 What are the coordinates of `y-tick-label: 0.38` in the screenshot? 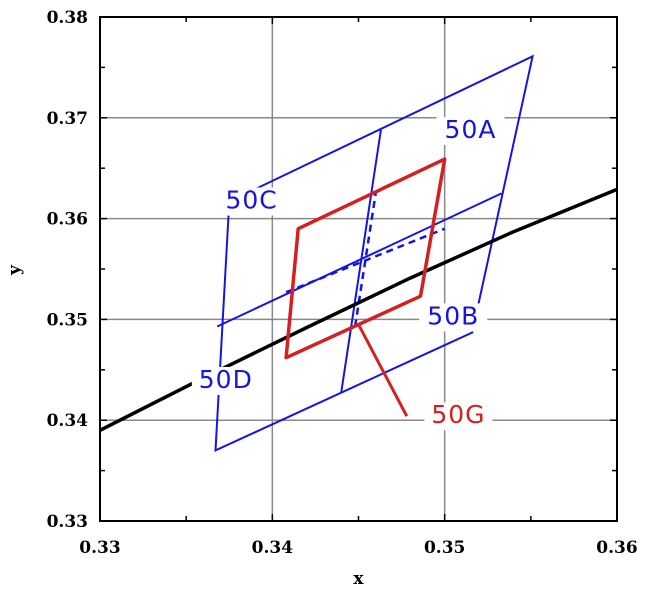 It's located at (67, 18).